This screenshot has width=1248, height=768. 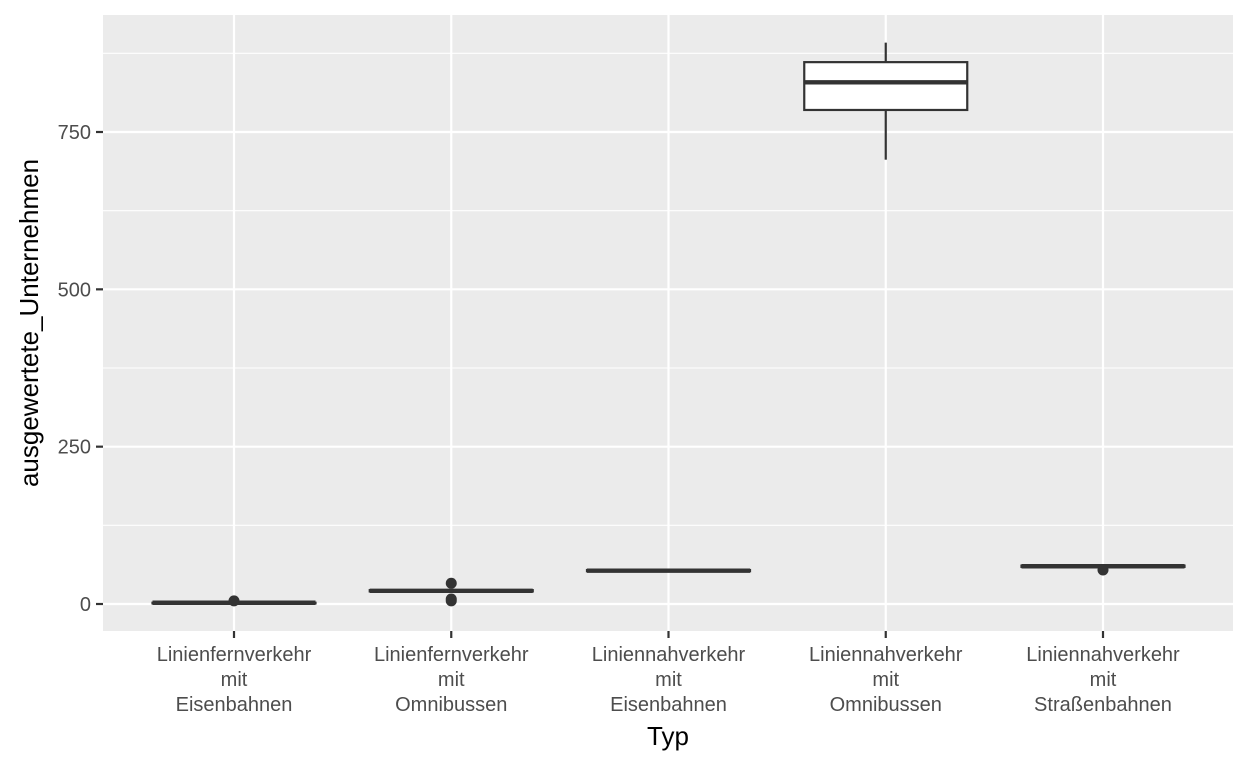 What do you see at coordinates (74, 290) in the screenshot?
I see `y-tick-label: 500` at bounding box center [74, 290].